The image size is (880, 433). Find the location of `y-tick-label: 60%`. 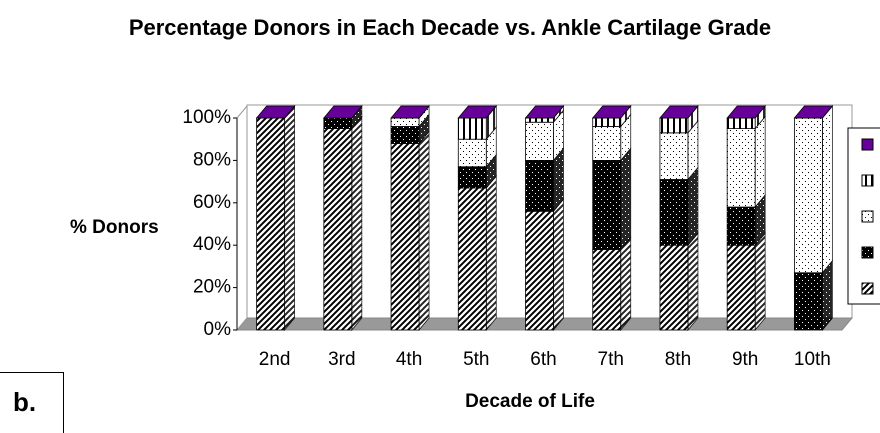

y-tick-label: 60% is located at coordinates (212, 202).